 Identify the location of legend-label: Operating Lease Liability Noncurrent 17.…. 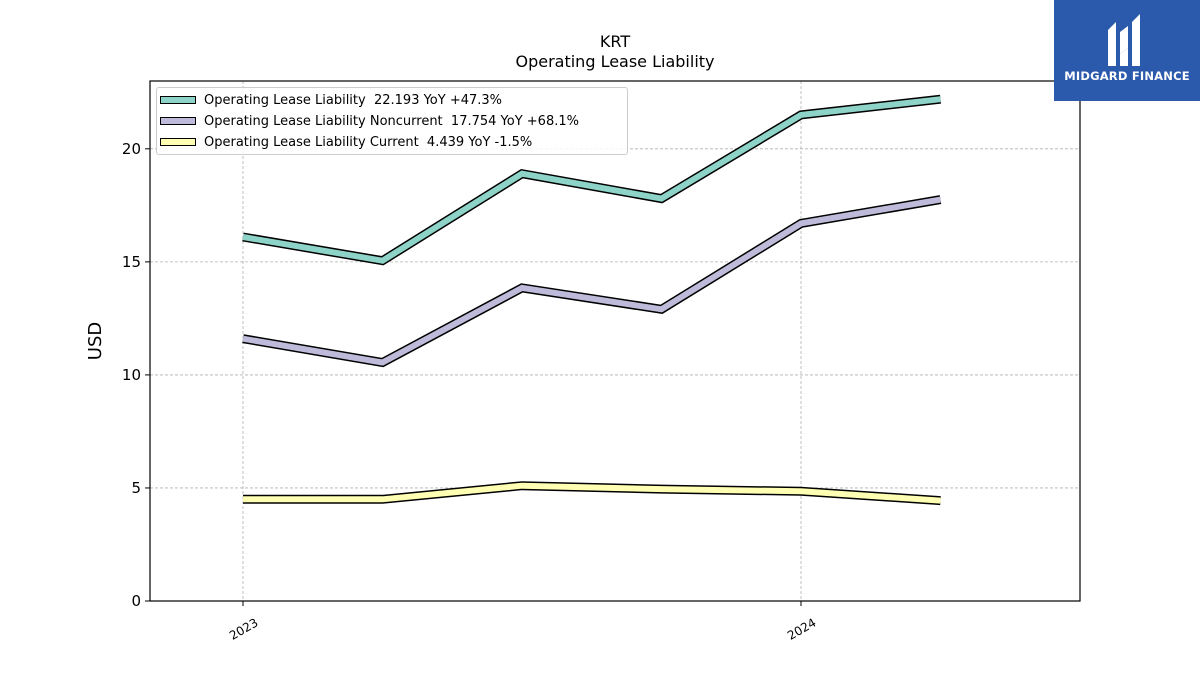
(391, 121).